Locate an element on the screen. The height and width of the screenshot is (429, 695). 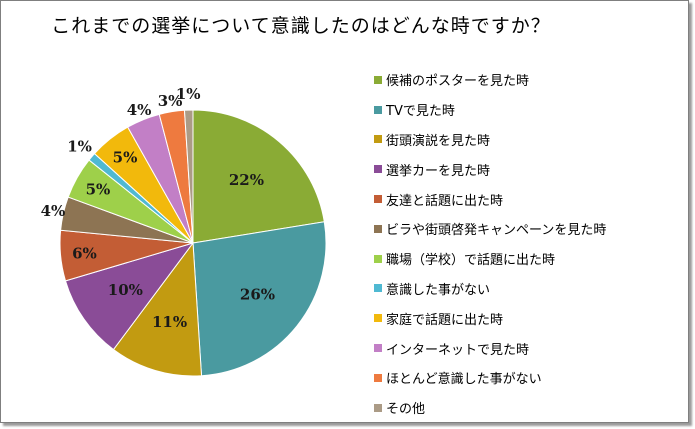
legend-item-2: TVで見た時 is located at coordinates (529, 110).